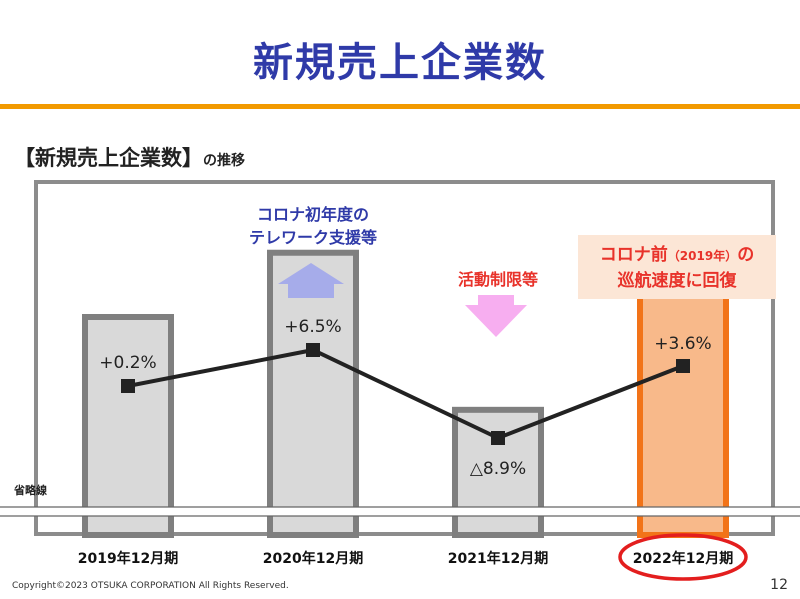 The image size is (800, 599). I want to click on title-rule, so click(400, 106).